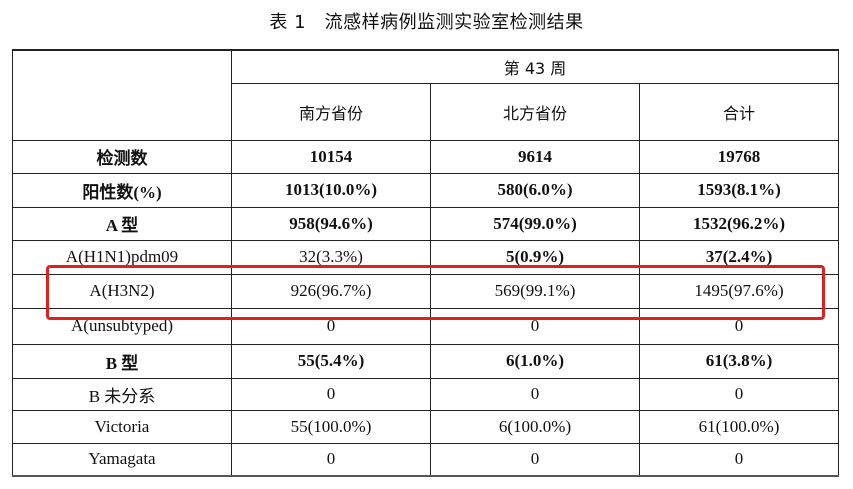 Image resolution: width=853 pixels, height=489 pixels. What do you see at coordinates (331, 156) in the screenshot?
I see `value-cell: 10154` at bounding box center [331, 156].